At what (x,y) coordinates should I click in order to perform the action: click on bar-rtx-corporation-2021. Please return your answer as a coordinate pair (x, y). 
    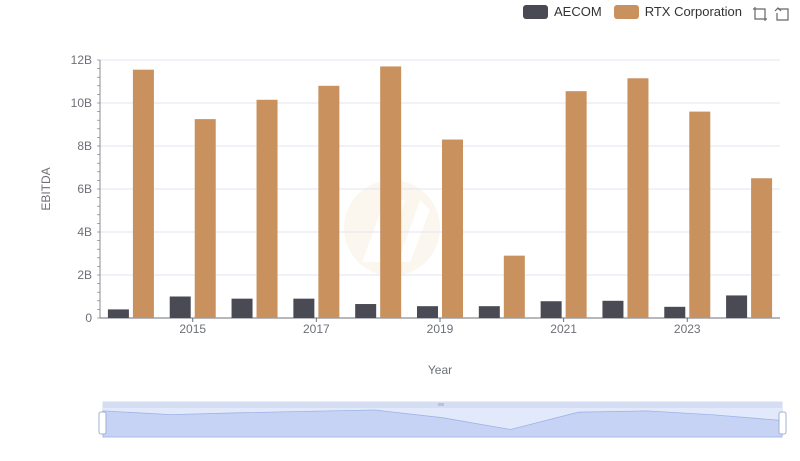
    Looking at the image, I should click on (576, 204).